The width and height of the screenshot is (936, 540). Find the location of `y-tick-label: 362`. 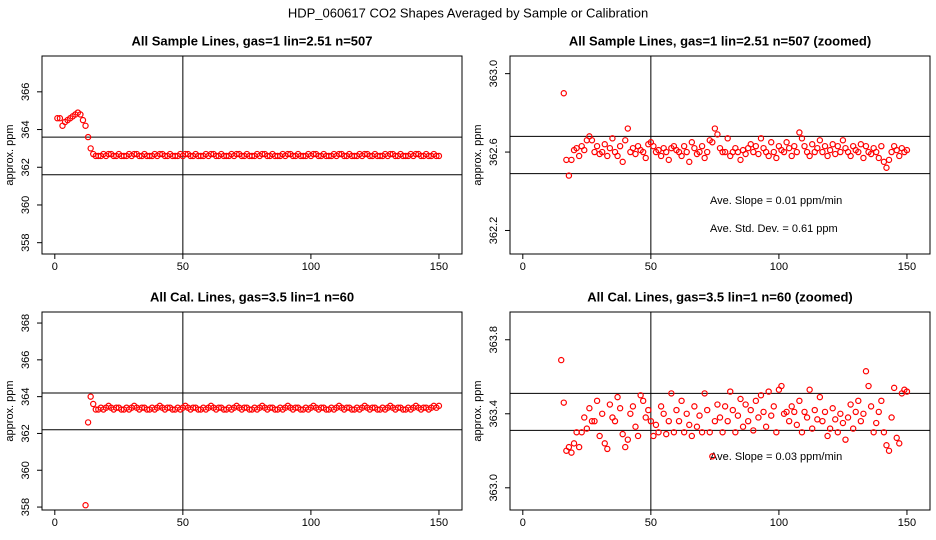

y-tick-label: 362 is located at coordinates (26, 433).